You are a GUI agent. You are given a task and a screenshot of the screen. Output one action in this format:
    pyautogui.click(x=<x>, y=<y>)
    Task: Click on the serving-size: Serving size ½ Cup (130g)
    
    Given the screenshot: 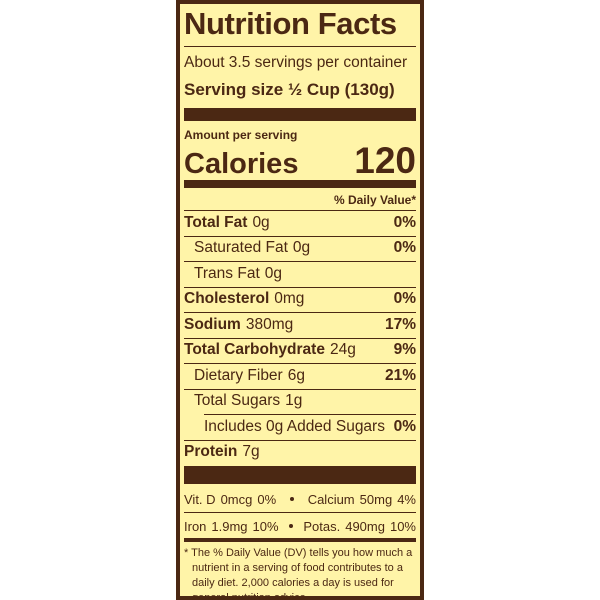 What is the action you would take?
    pyautogui.click(x=300, y=90)
    